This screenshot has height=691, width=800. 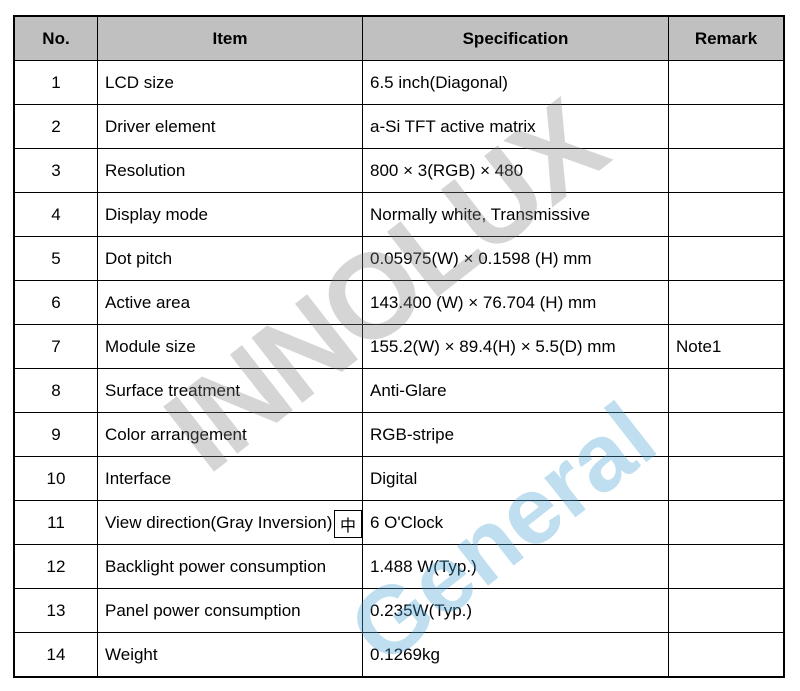 I want to click on item-text: Color arrangement, so click(x=176, y=434).